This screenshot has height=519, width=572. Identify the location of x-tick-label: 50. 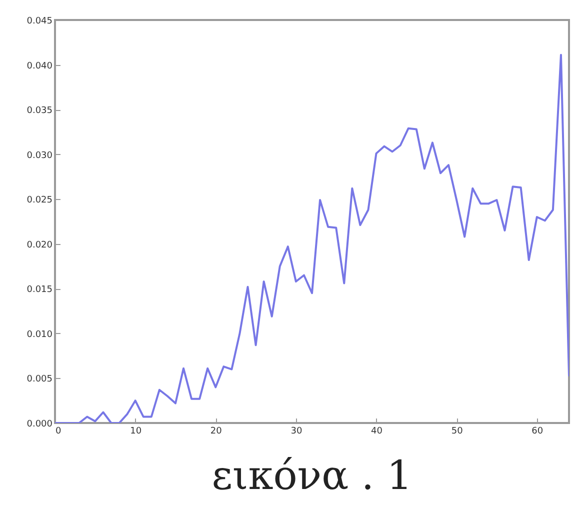
(457, 431).